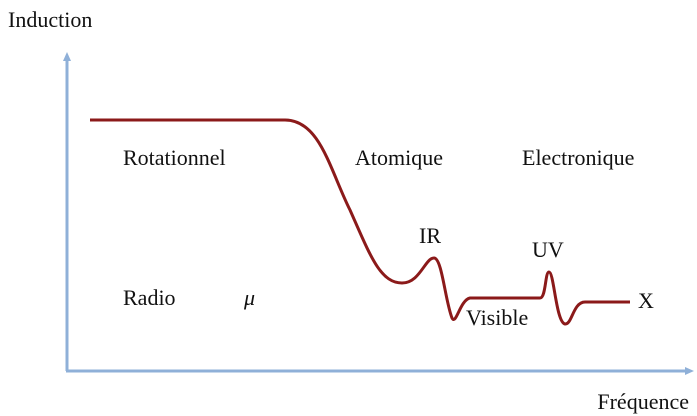 This screenshot has height=416, width=697. Describe the element at coordinates (399, 157) in the screenshot. I see `region-label: Atomique` at that location.